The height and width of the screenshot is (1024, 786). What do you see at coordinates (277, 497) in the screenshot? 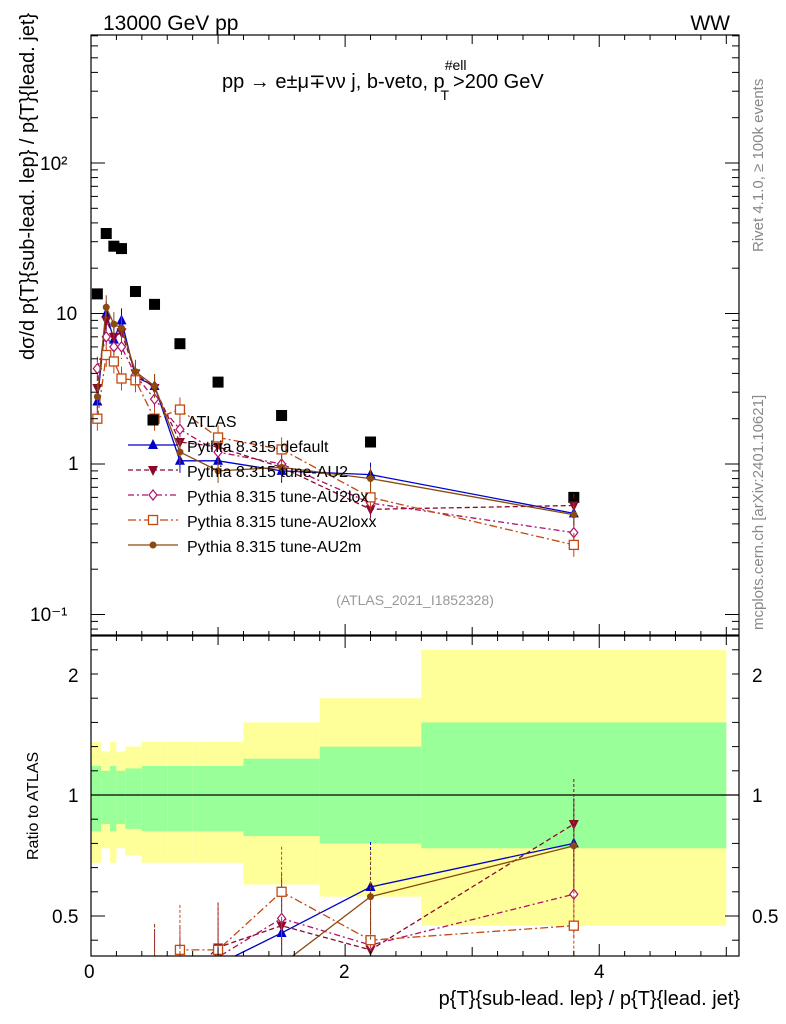
I see `legend-label: Pythia 8.315 tune-AU2lox` at bounding box center [277, 497].